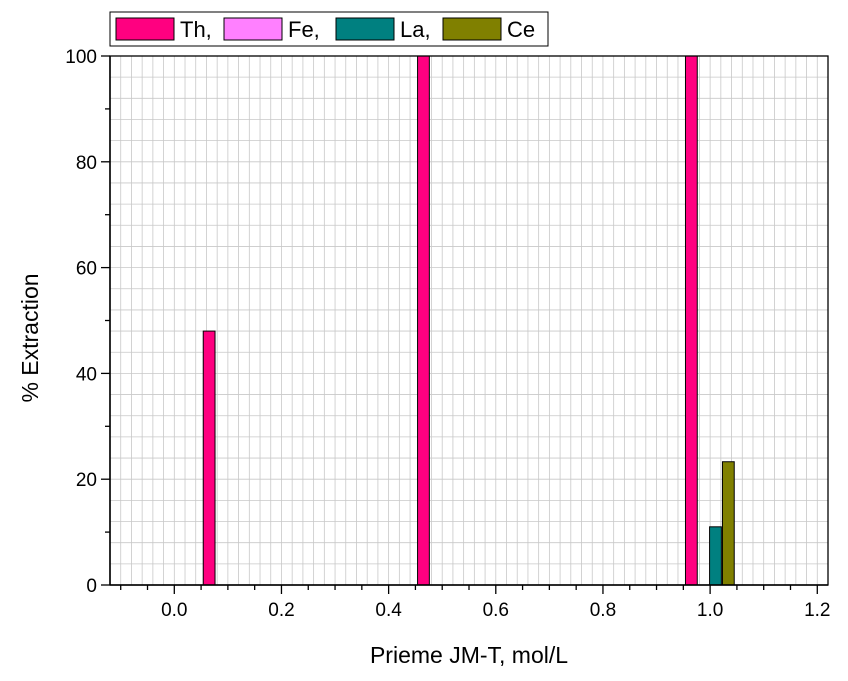  Describe the element at coordinates (470, 602) in the screenshot. I see `x-axis: 0.0 0.2 0.4 0.6 0.8 1.0 1.2` at that location.